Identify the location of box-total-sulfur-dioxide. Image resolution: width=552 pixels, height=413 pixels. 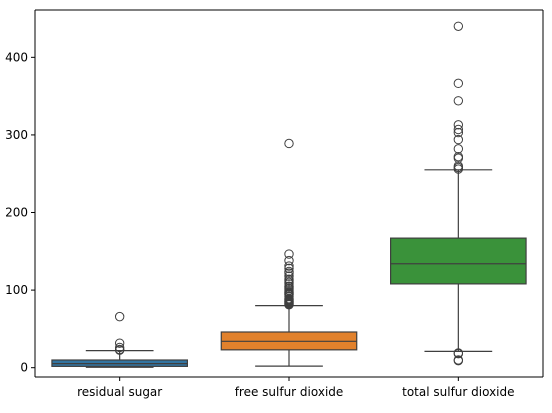
(458, 261).